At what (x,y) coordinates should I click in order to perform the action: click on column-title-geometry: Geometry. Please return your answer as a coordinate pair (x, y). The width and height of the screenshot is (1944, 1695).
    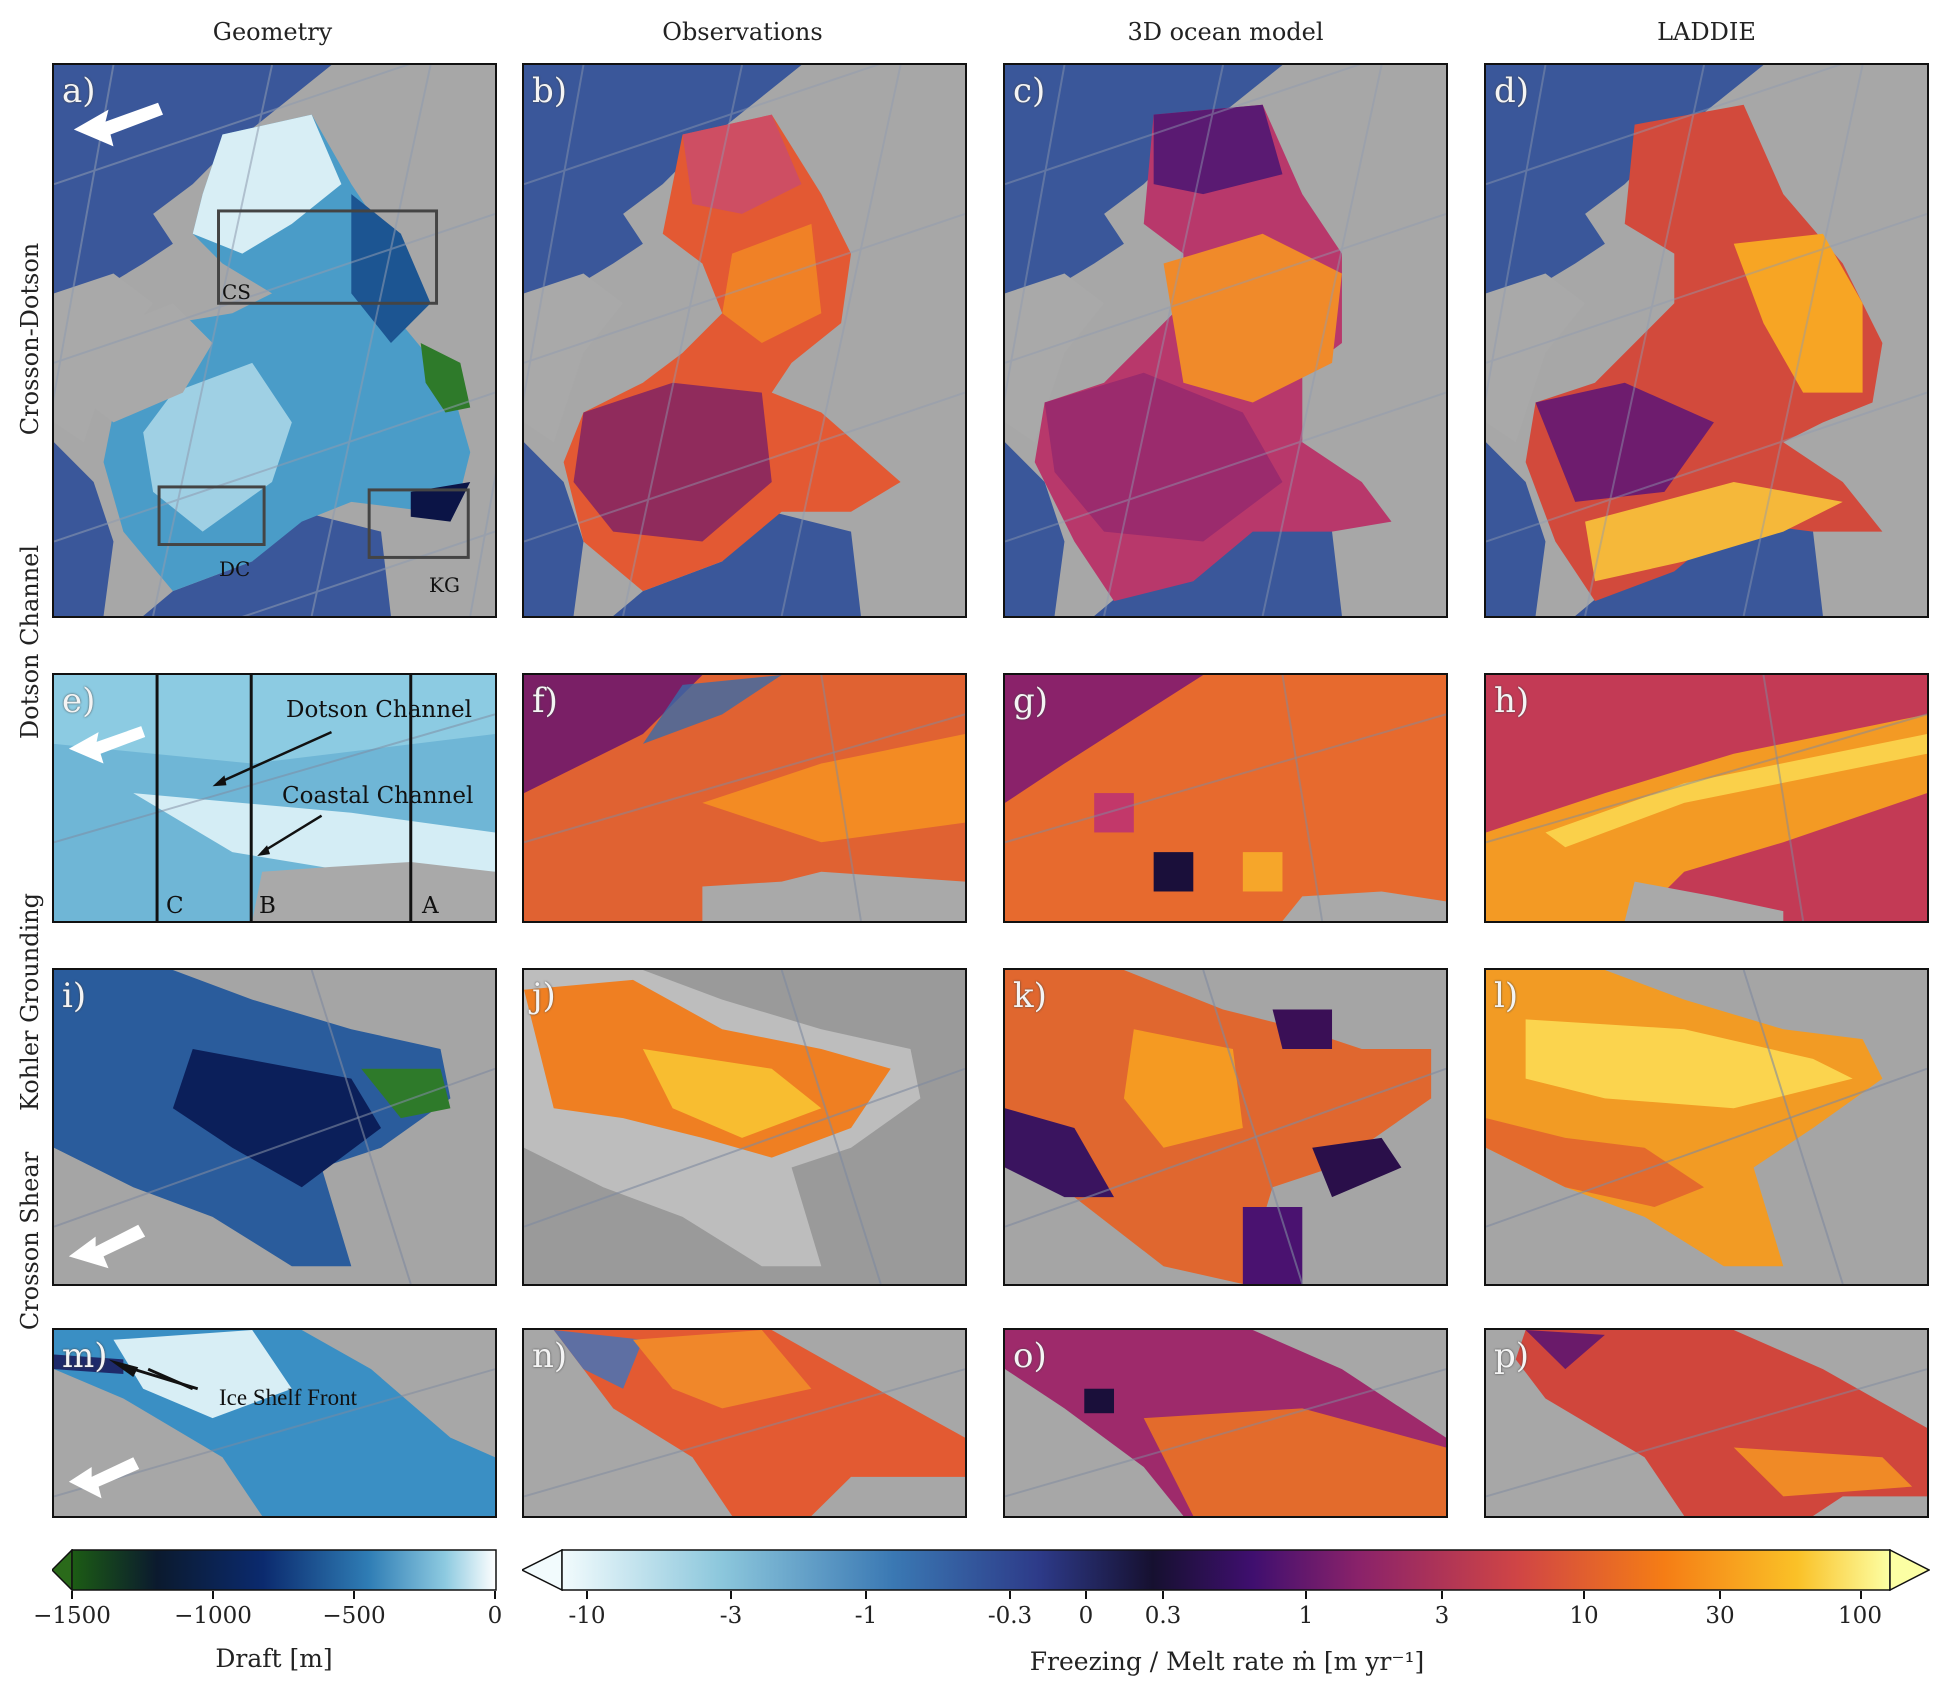
    Looking at the image, I should click on (272, 32).